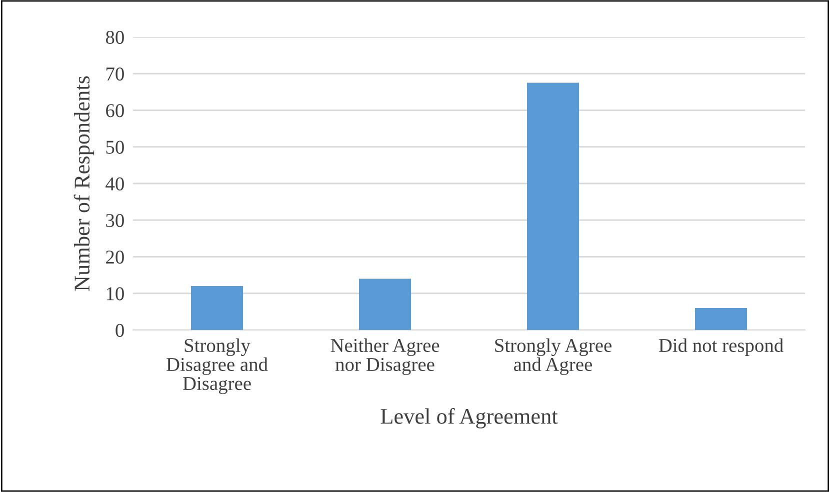 This screenshot has height=492, width=830. Describe the element at coordinates (115, 111) in the screenshot. I see `y-tick-label: 60` at that location.